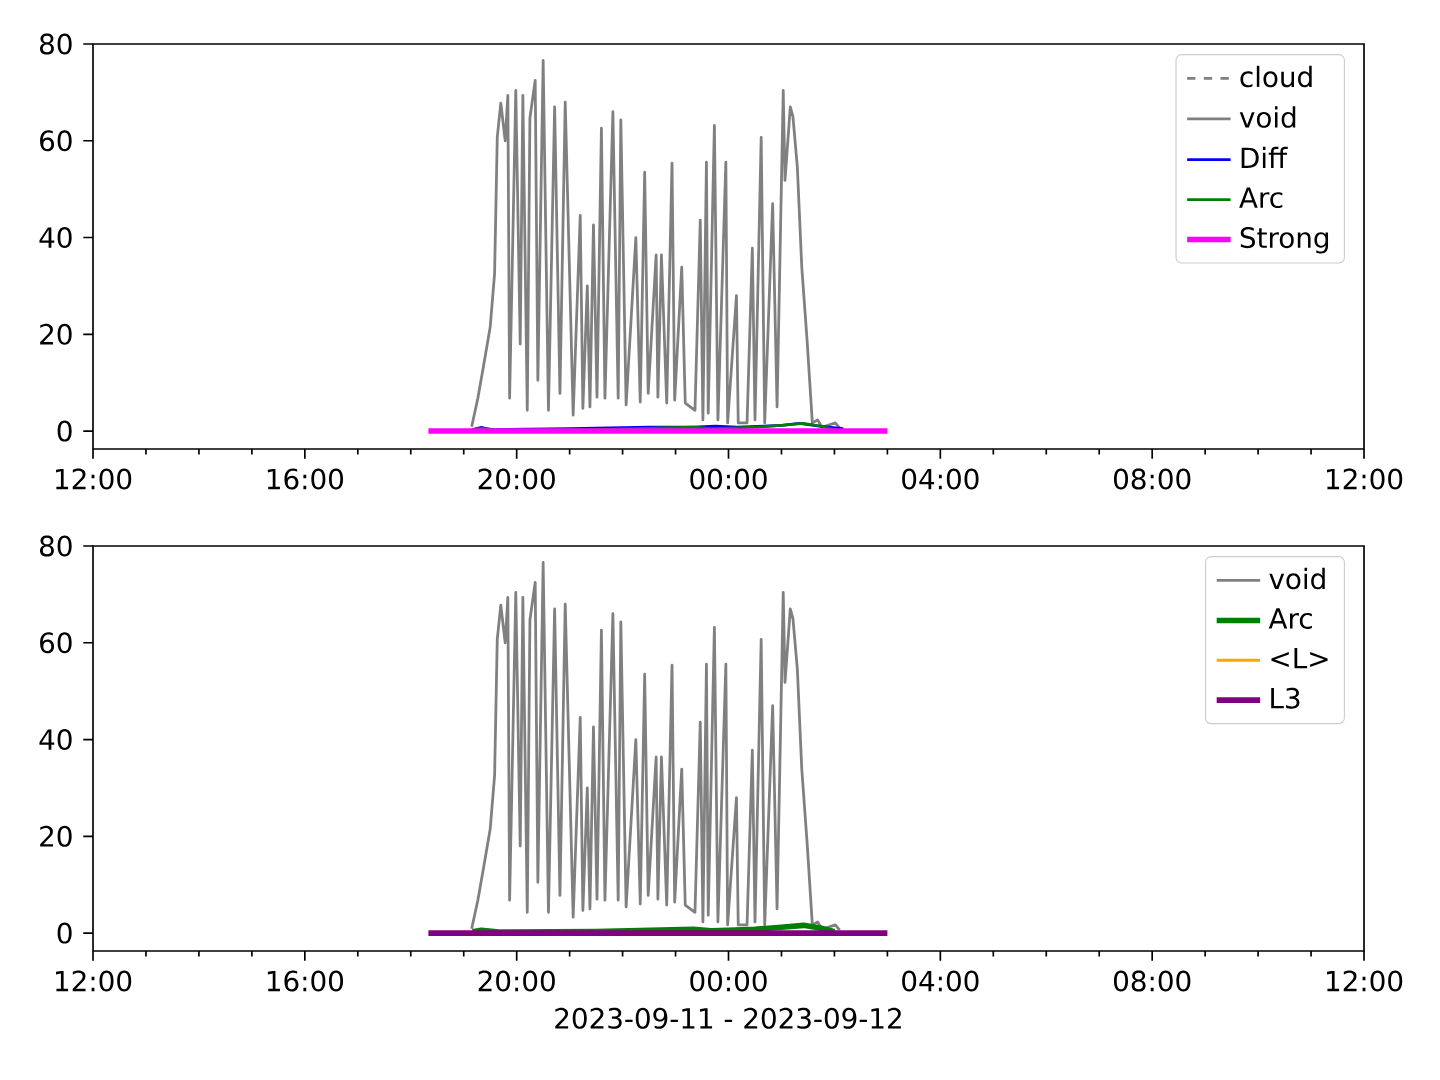 Image resolution: width=1440 pixels, height=1080 pixels. I want to click on x-axis-title: 2023-09-11 - 2023-09-12, so click(728, 1018).